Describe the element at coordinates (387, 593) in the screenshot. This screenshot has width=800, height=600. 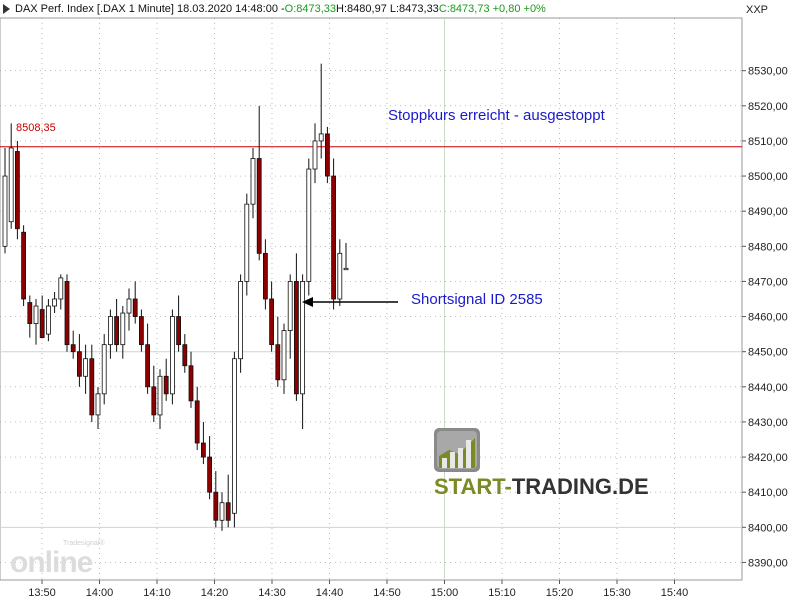
I see `x-tick-label: 14:50` at that location.